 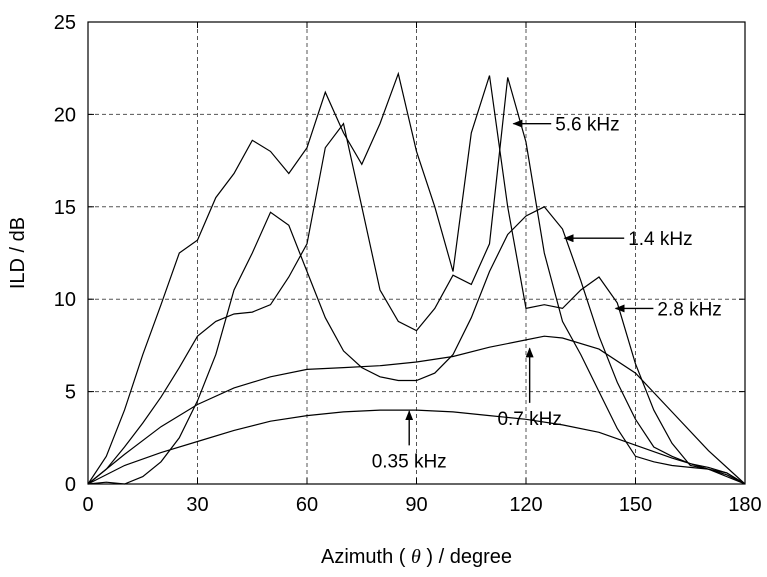 I want to click on y-tick-label: 20, so click(x=65, y=115).